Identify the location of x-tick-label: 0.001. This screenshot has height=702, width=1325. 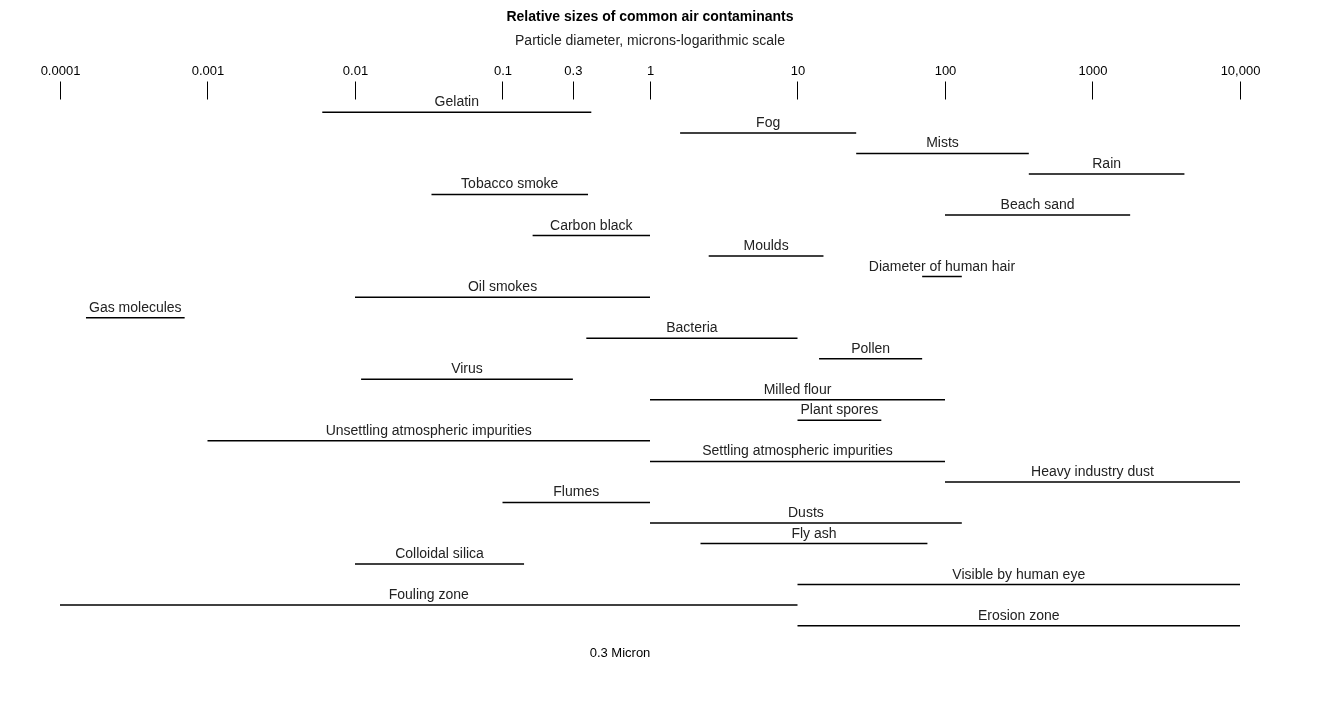
(208, 70).